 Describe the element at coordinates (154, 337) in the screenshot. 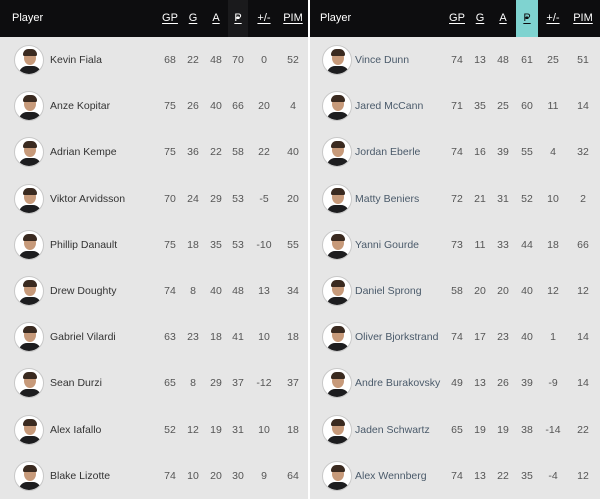

I see `table-row: Gabriel Vilardi 63 23 18 41 10 18` at that location.